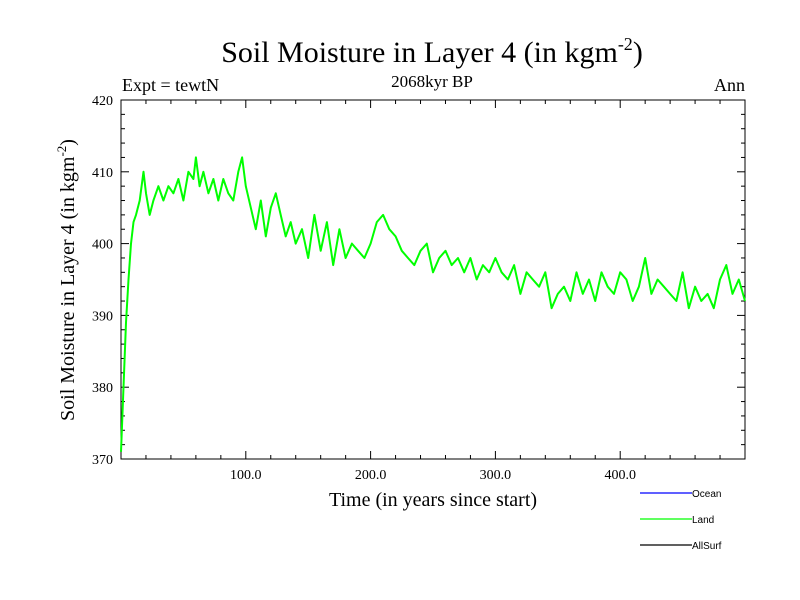  I want to click on legend-item-land: Land, so click(677, 520).